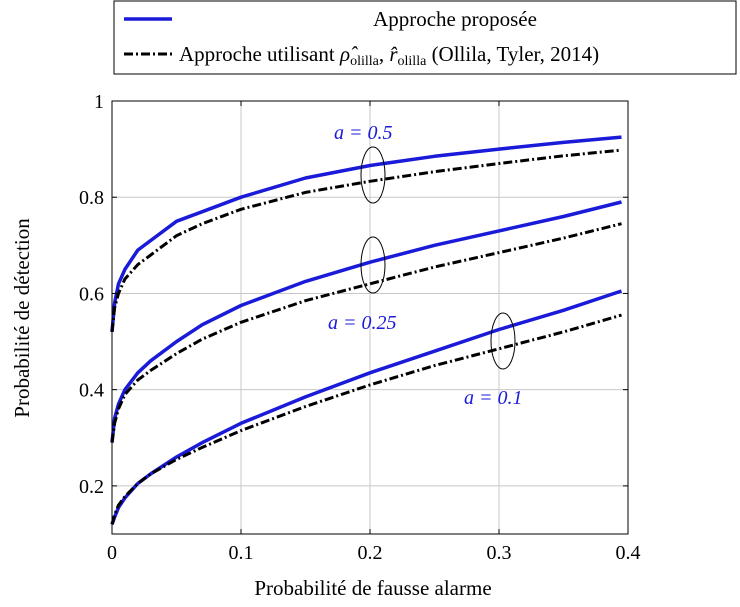 The height and width of the screenshot is (607, 740). I want to click on group-ellipse-a01, so click(503, 341).